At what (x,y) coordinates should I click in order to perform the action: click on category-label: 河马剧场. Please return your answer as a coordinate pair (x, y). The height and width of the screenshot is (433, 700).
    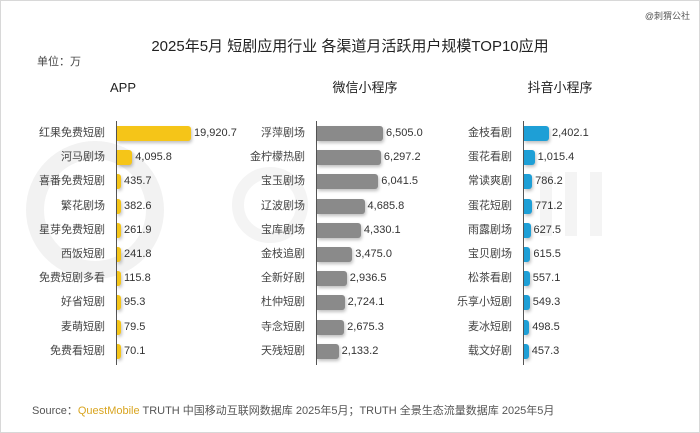
    Looking at the image, I should click on (83, 157).